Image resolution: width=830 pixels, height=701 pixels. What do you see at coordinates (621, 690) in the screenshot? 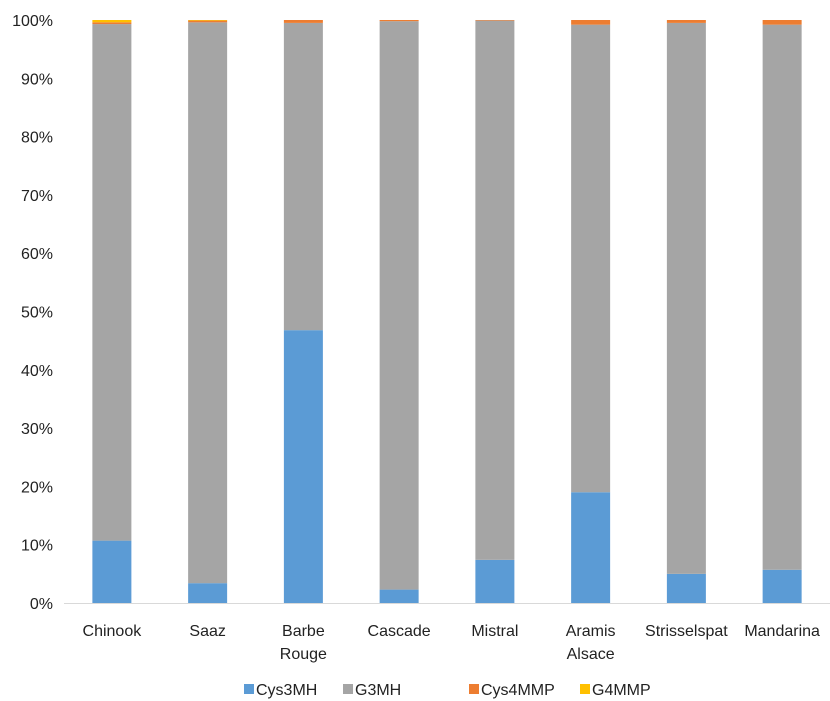
I see `legend-label: G4MMP` at bounding box center [621, 690].